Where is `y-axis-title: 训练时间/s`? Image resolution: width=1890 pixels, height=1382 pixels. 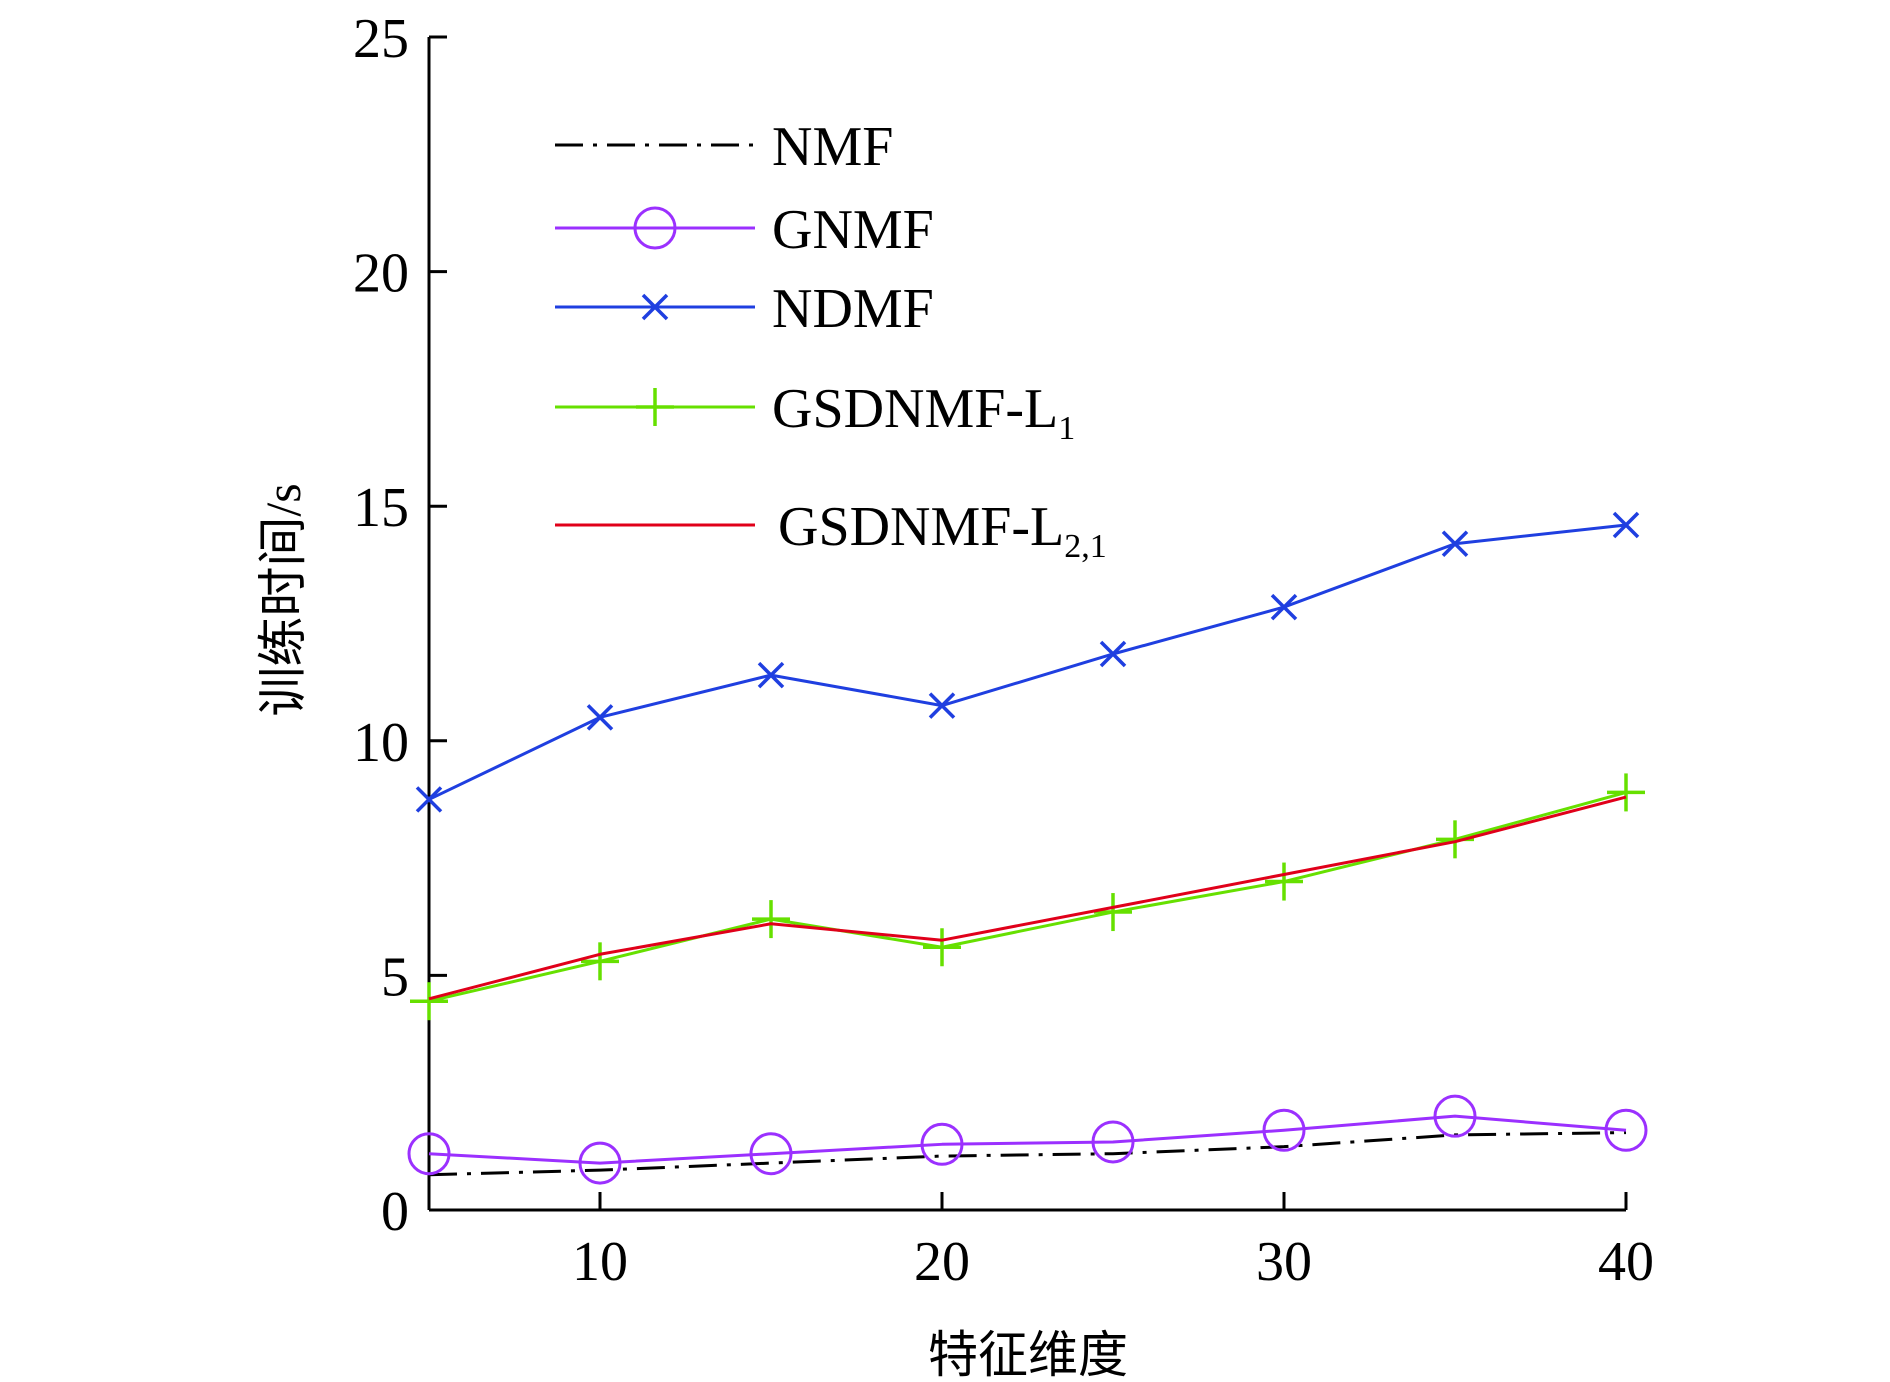 y-axis-title: 训练时间/s is located at coordinates (283, 599).